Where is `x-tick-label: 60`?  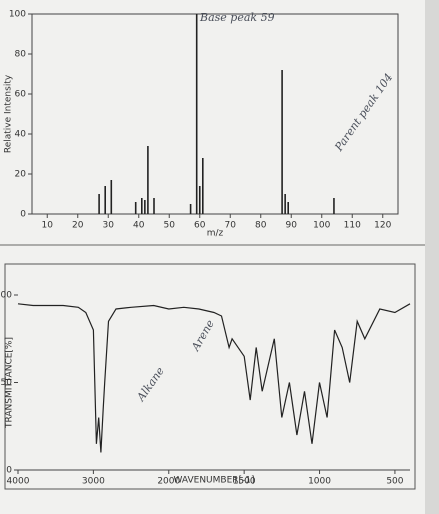 x-tick-label: 60 is located at coordinates (200, 226).